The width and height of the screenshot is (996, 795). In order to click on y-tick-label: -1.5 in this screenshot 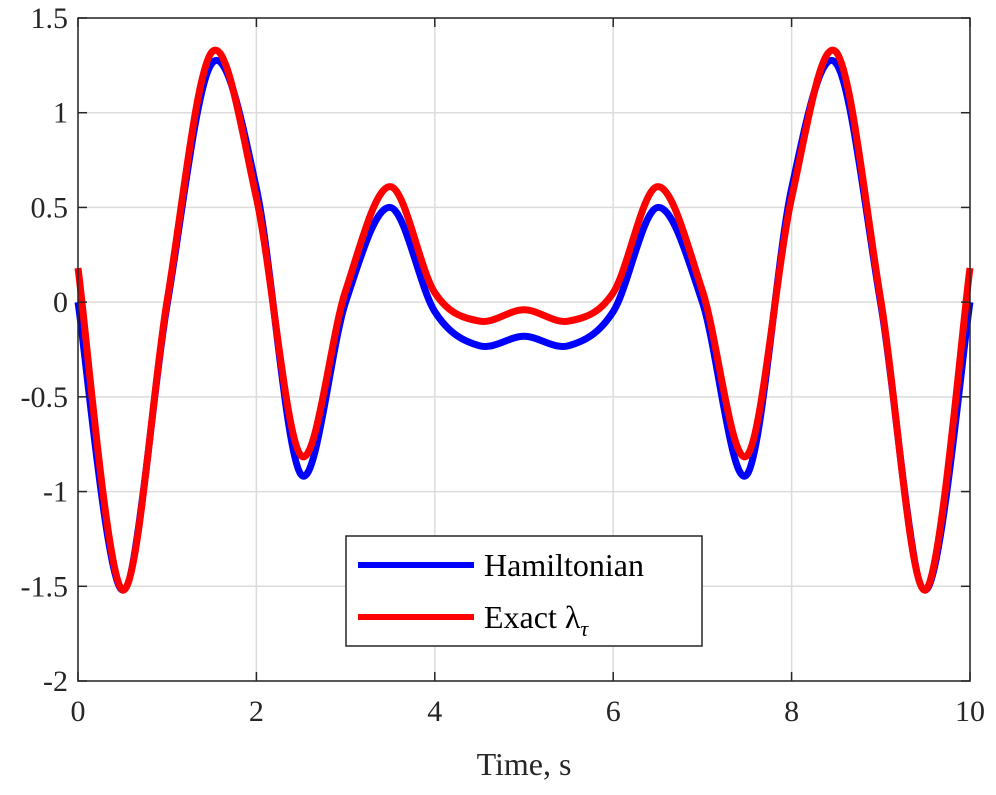, I will do `click(45, 586)`.